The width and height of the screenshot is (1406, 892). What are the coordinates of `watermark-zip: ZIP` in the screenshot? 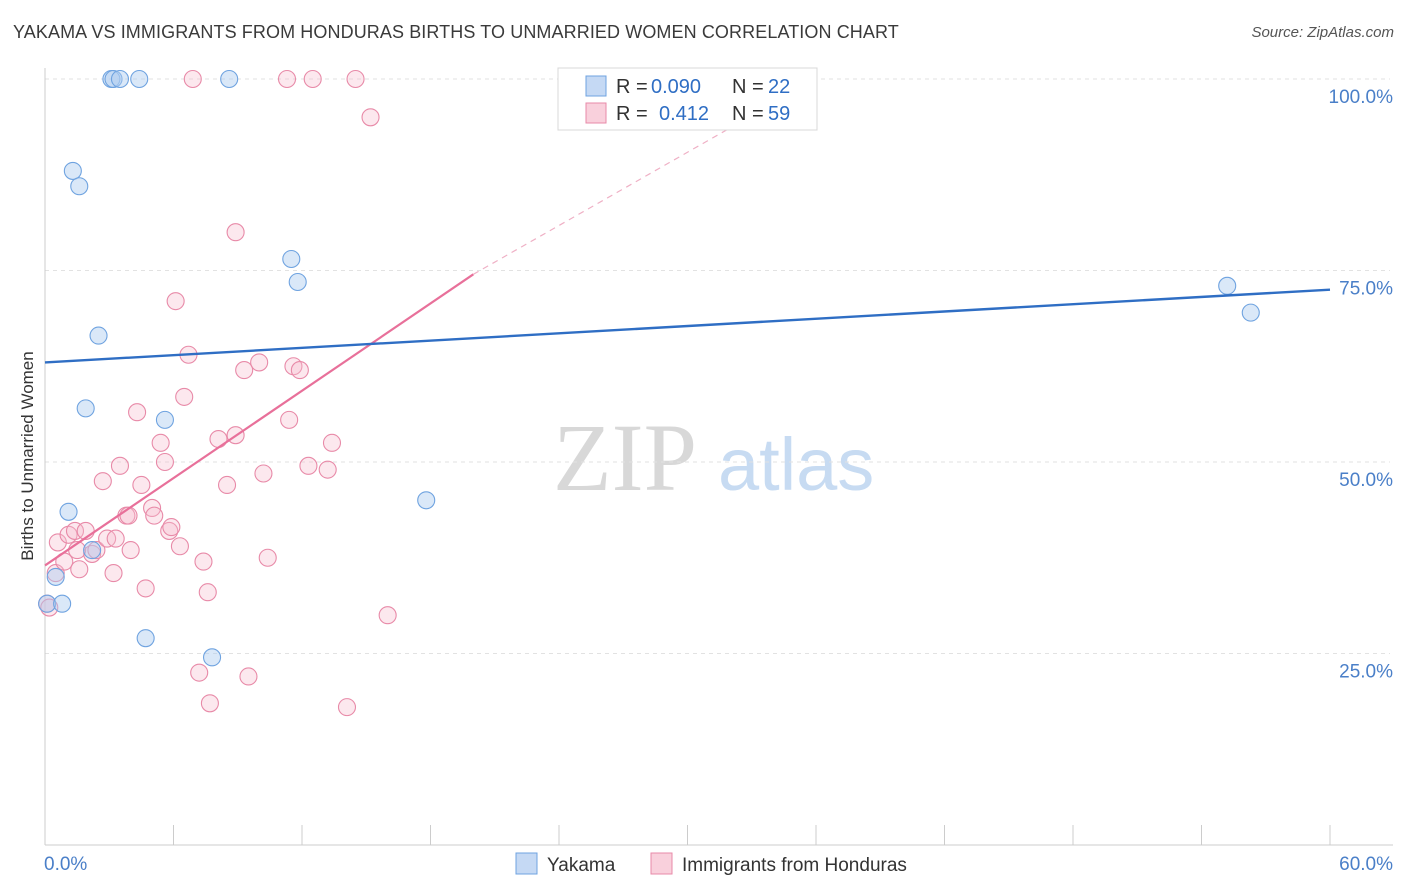 It's located at (625, 457).